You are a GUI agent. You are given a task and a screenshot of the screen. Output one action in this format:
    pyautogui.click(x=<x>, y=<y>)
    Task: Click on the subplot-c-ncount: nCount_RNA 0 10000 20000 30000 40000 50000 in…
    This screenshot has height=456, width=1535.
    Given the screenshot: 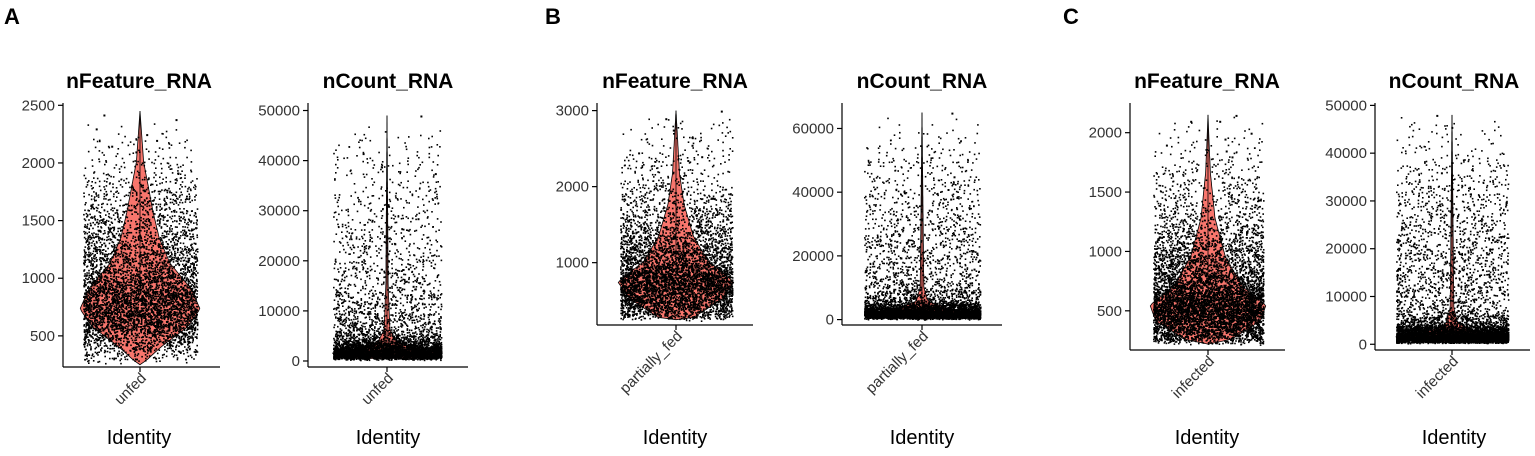 What is the action you would take?
    pyautogui.click(x=1427, y=259)
    